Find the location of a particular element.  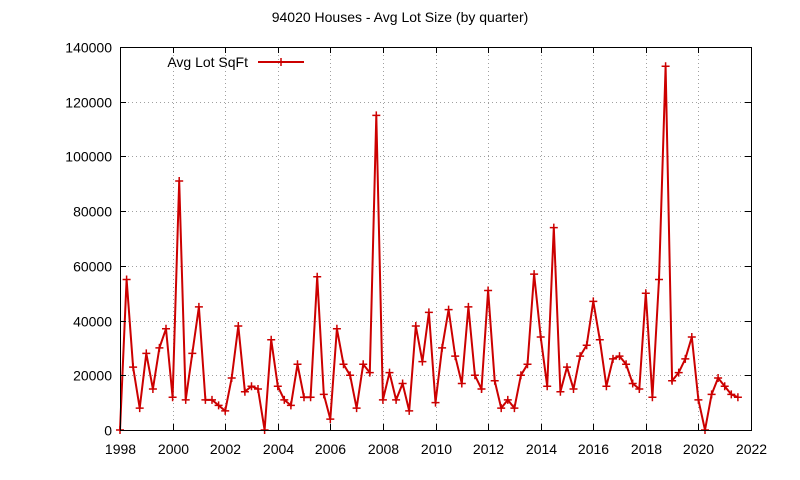

x-tick-label: 2006 is located at coordinates (330, 449).